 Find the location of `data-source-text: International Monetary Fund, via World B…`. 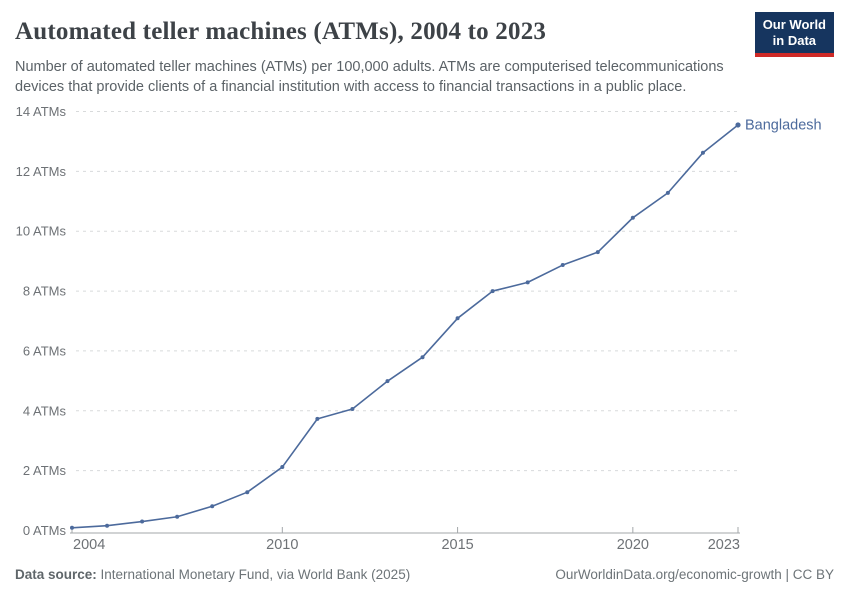

data-source-text: International Monetary Fund, via World B… is located at coordinates (253, 574).